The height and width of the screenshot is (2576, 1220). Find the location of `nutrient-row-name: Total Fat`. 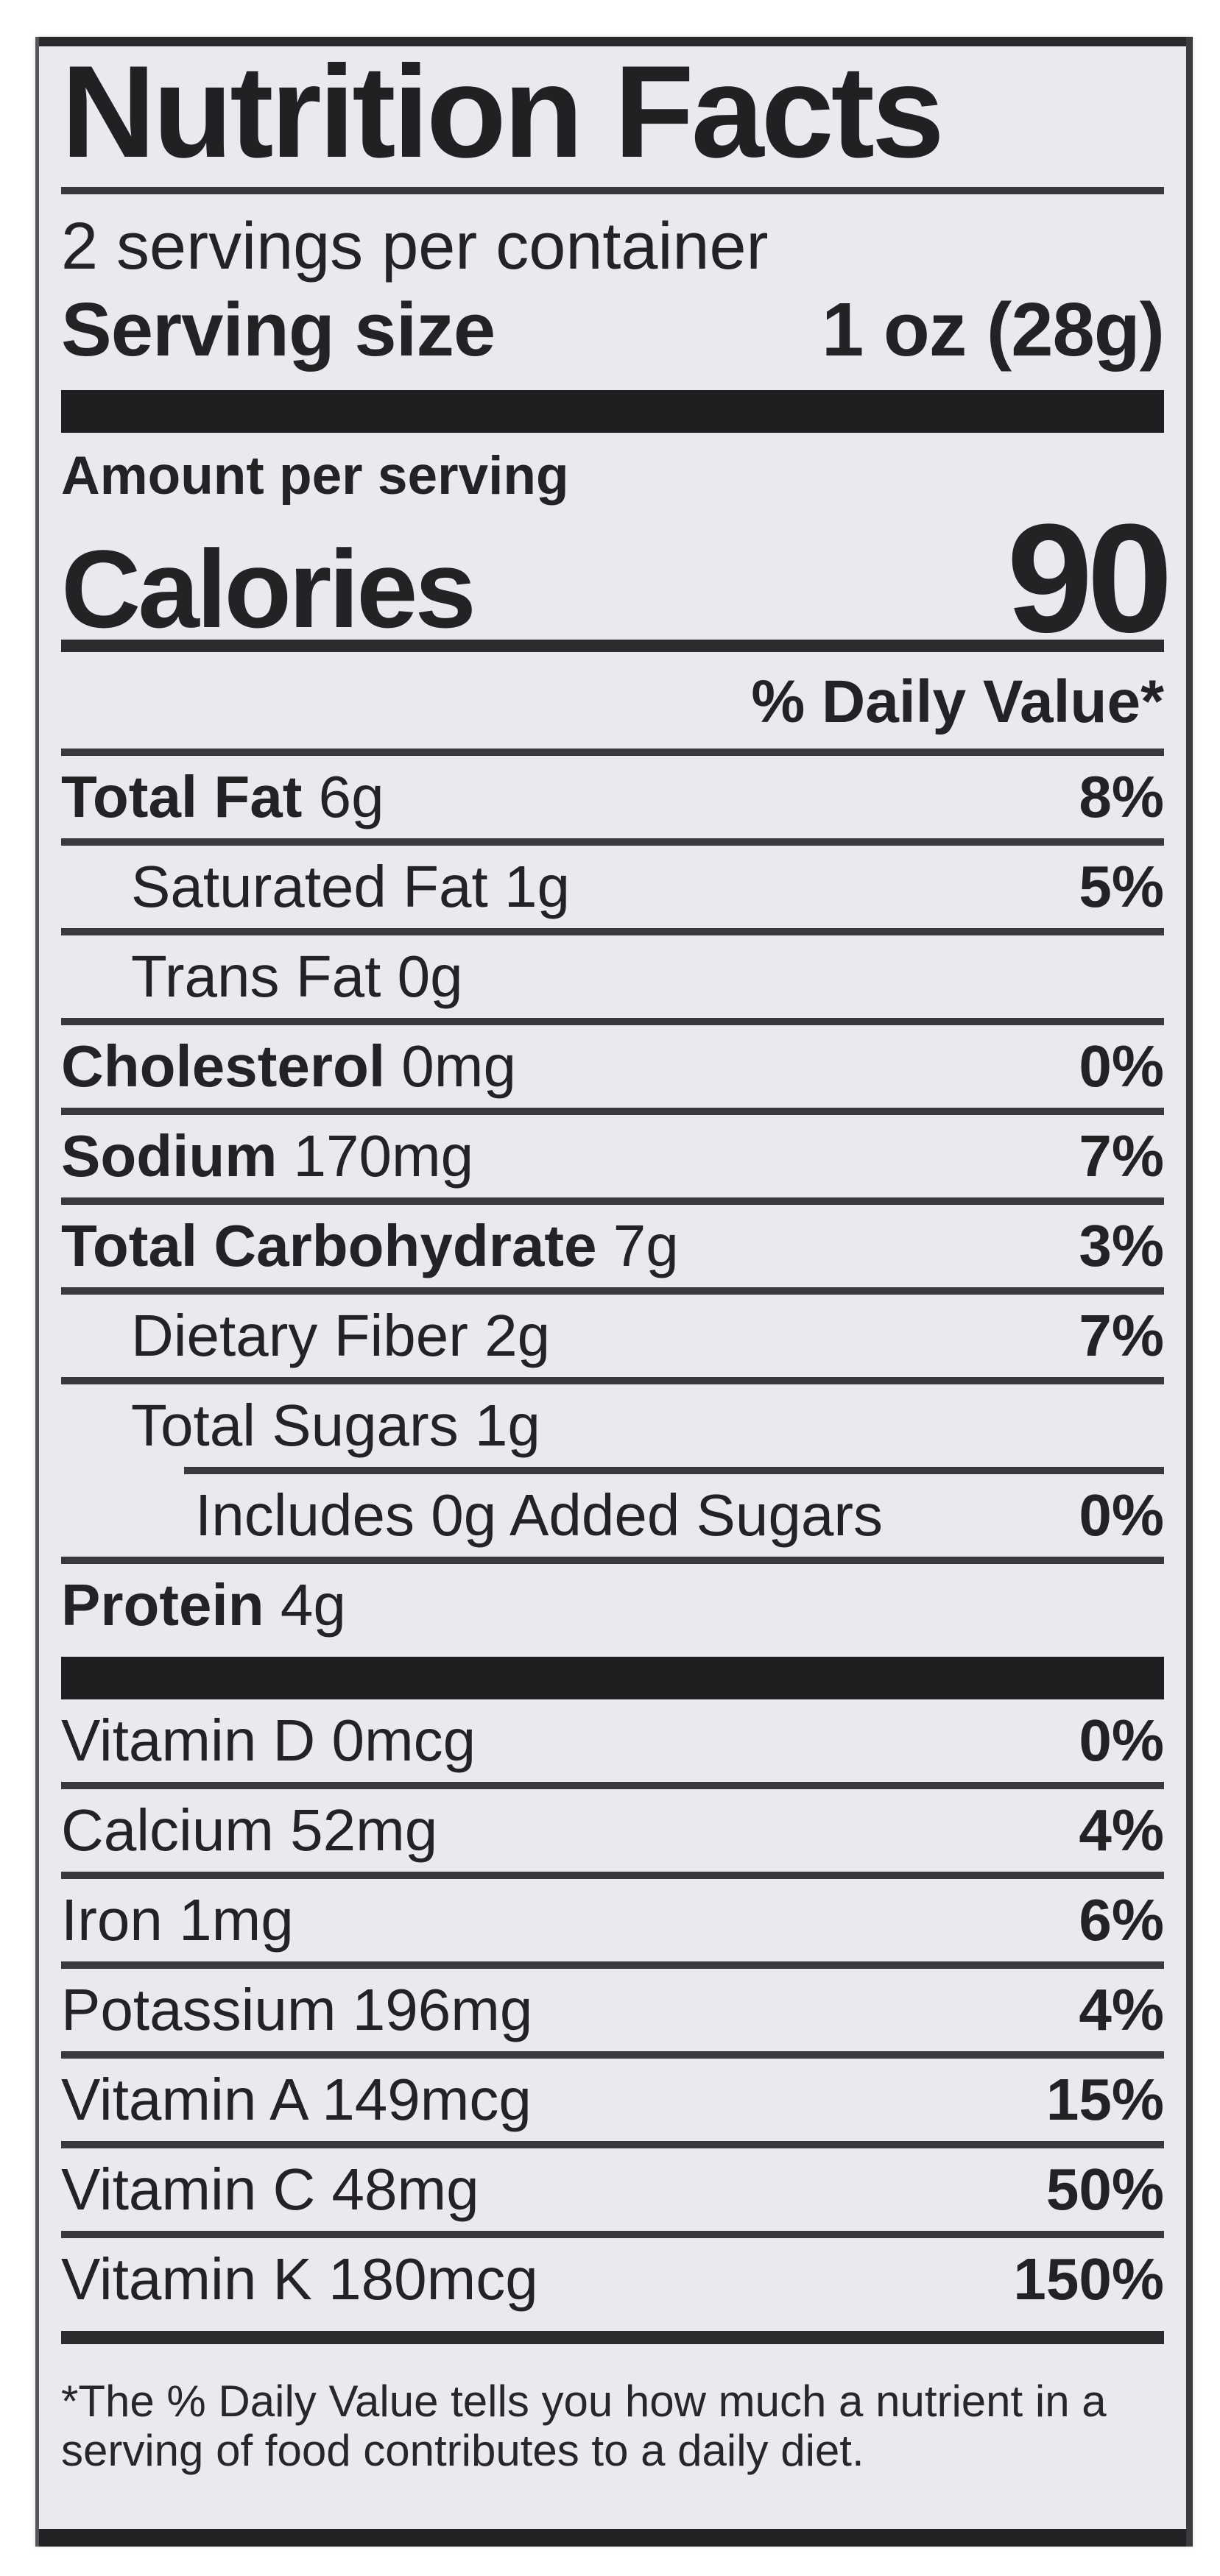

nutrient-row-name: Total Fat is located at coordinates (182, 797).